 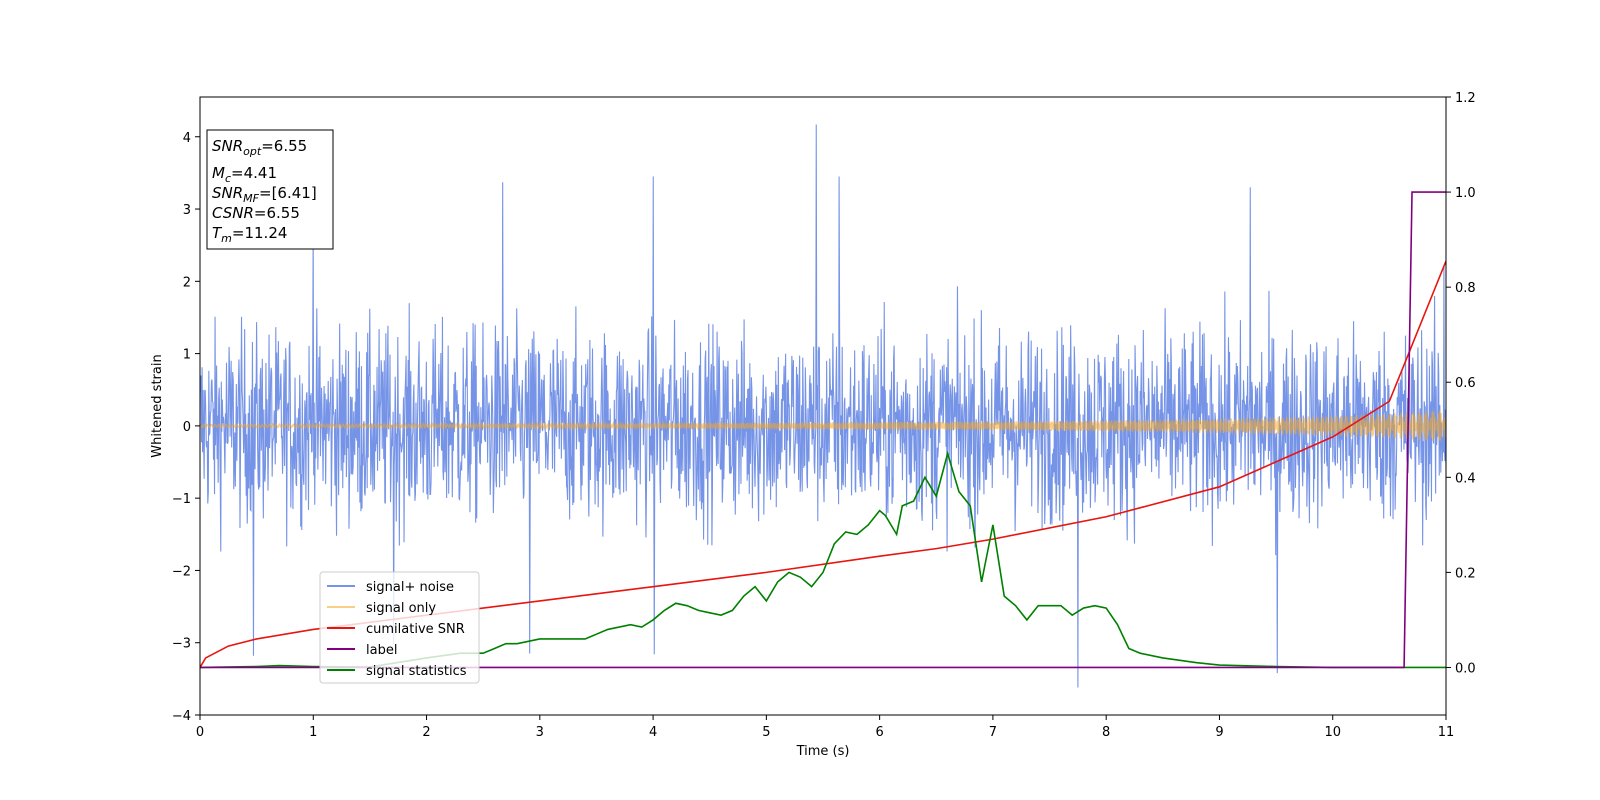 What do you see at coordinates (187, 210) in the screenshot?
I see `y-tick-label: 3` at bounding box center [187, 210].